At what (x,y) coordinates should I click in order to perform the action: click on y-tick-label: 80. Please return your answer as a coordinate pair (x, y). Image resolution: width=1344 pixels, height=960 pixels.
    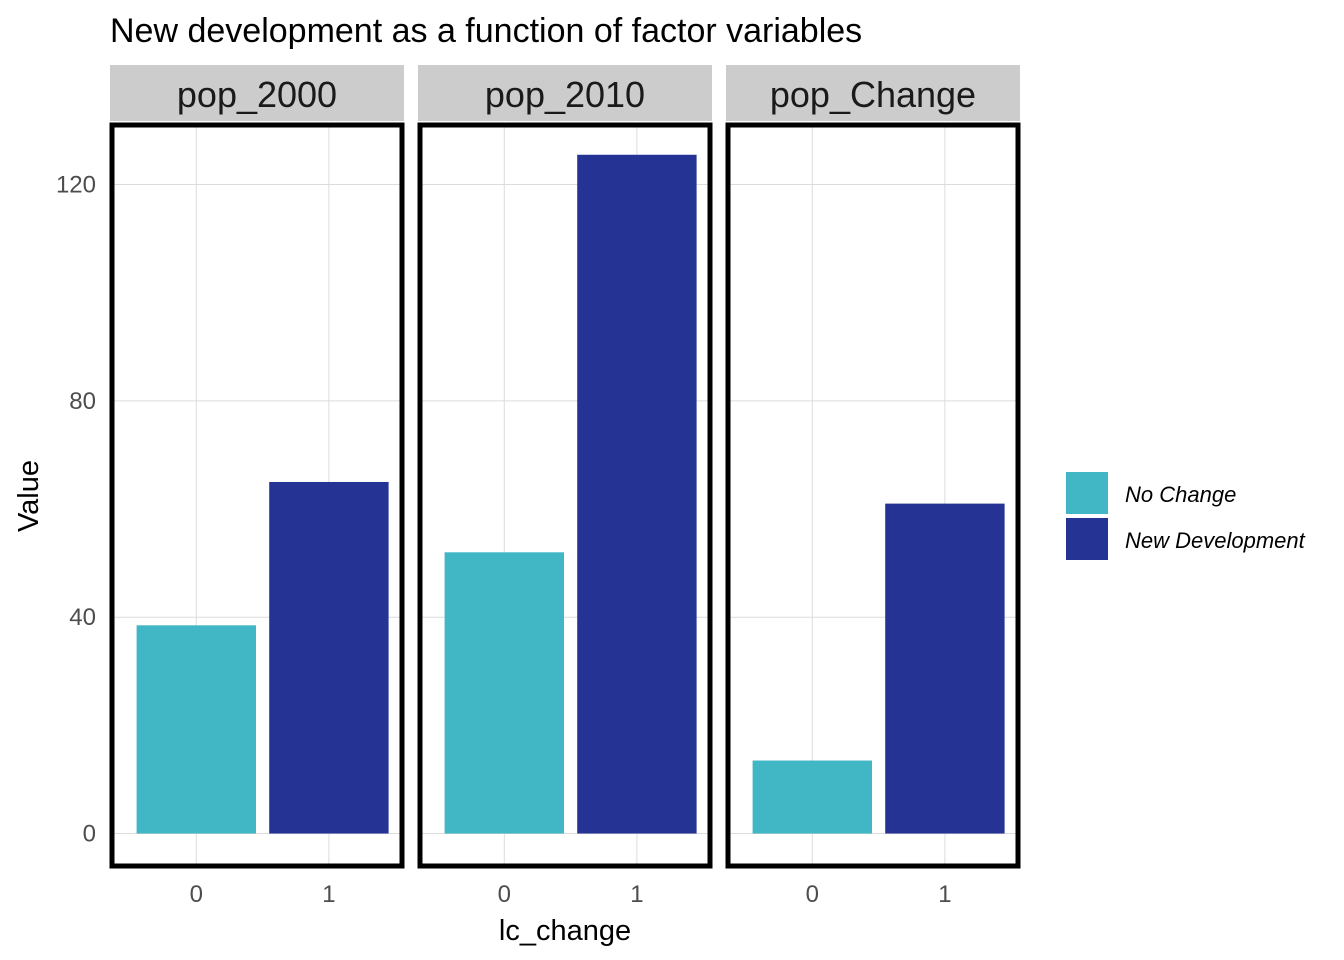
    Looking at the image, I should click on (82, 401).